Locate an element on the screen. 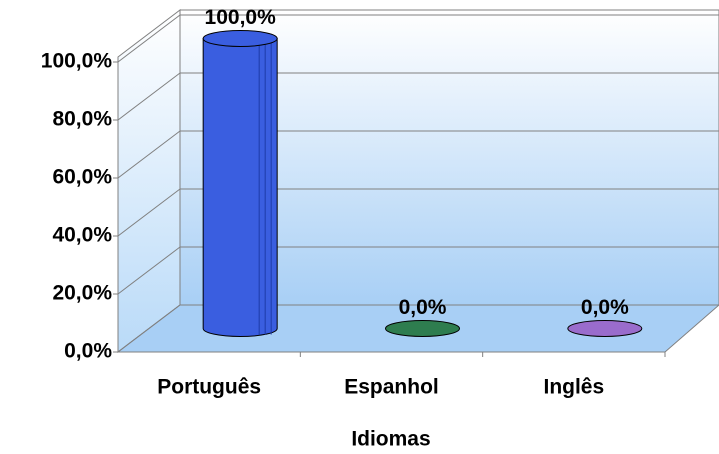  x-tick-label: Inglês is located at coordinates (573, 387).